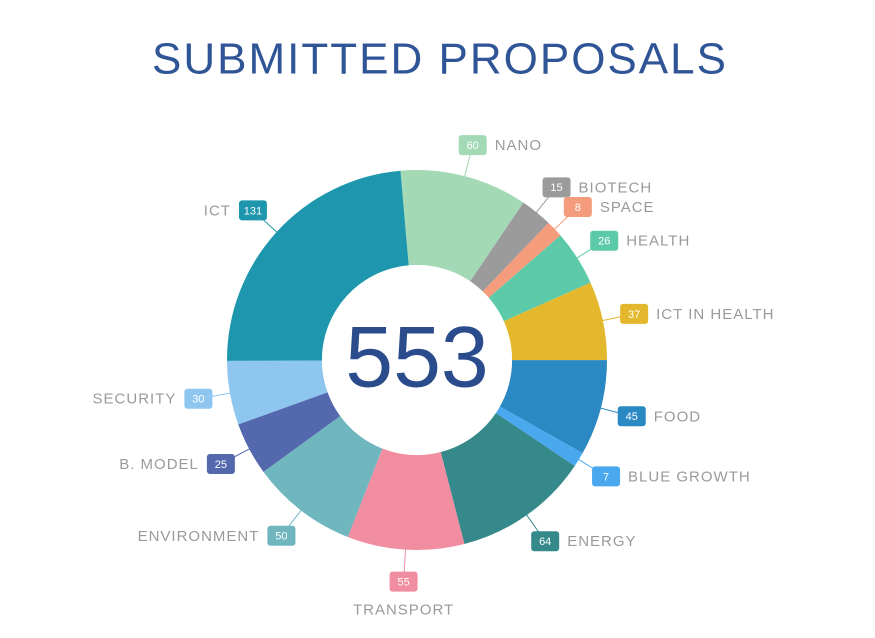  Describe the element at coordinates (658, 241) in the screenshot. I see `category-label: HEALTH` at that location.